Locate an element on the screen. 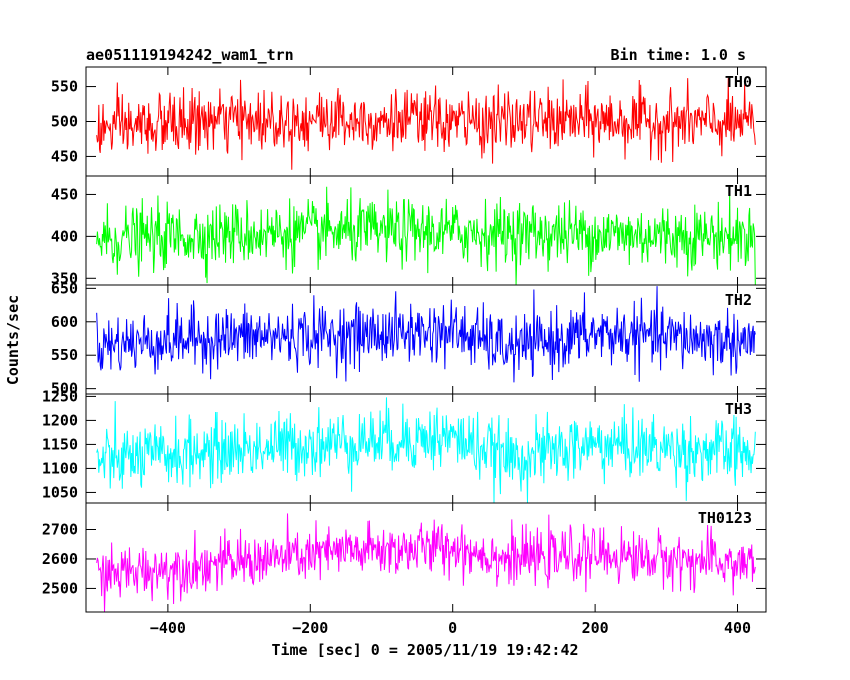 The height and width of the screenshot is (680, 850). panel-frame is located at coordinates (426, 557).